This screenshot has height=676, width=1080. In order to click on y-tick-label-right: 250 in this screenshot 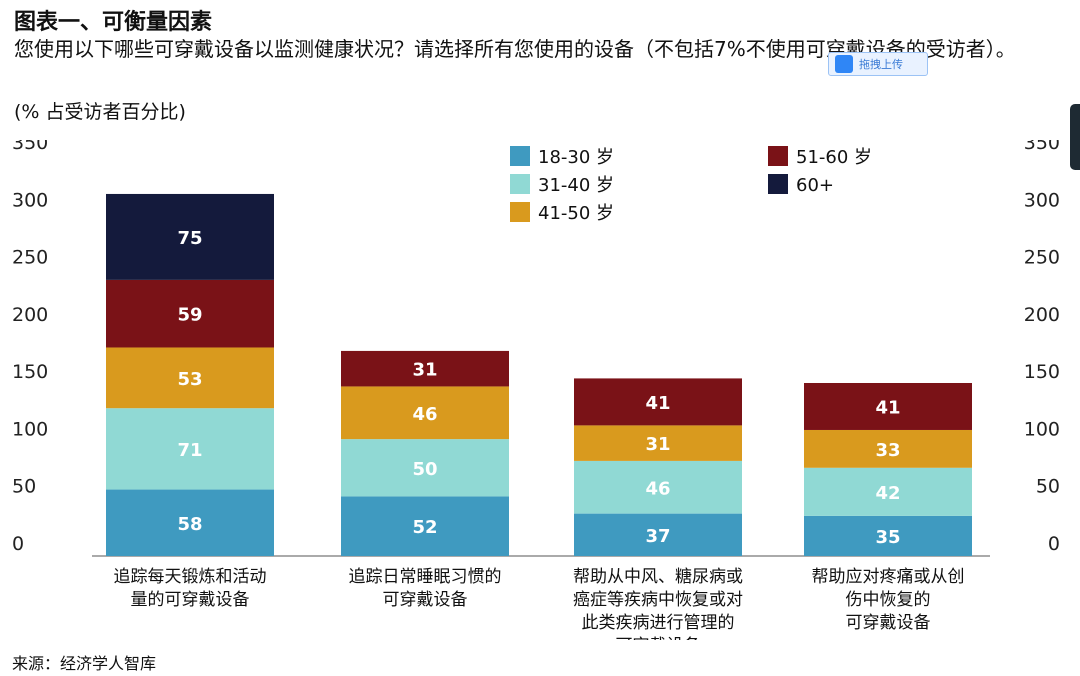, I will do `click(1042, 258)`.